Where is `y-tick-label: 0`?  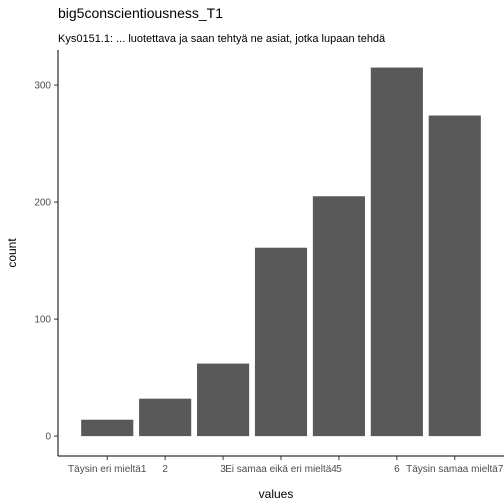 y-tick-label: 0 is located at coordinates (48, 437).